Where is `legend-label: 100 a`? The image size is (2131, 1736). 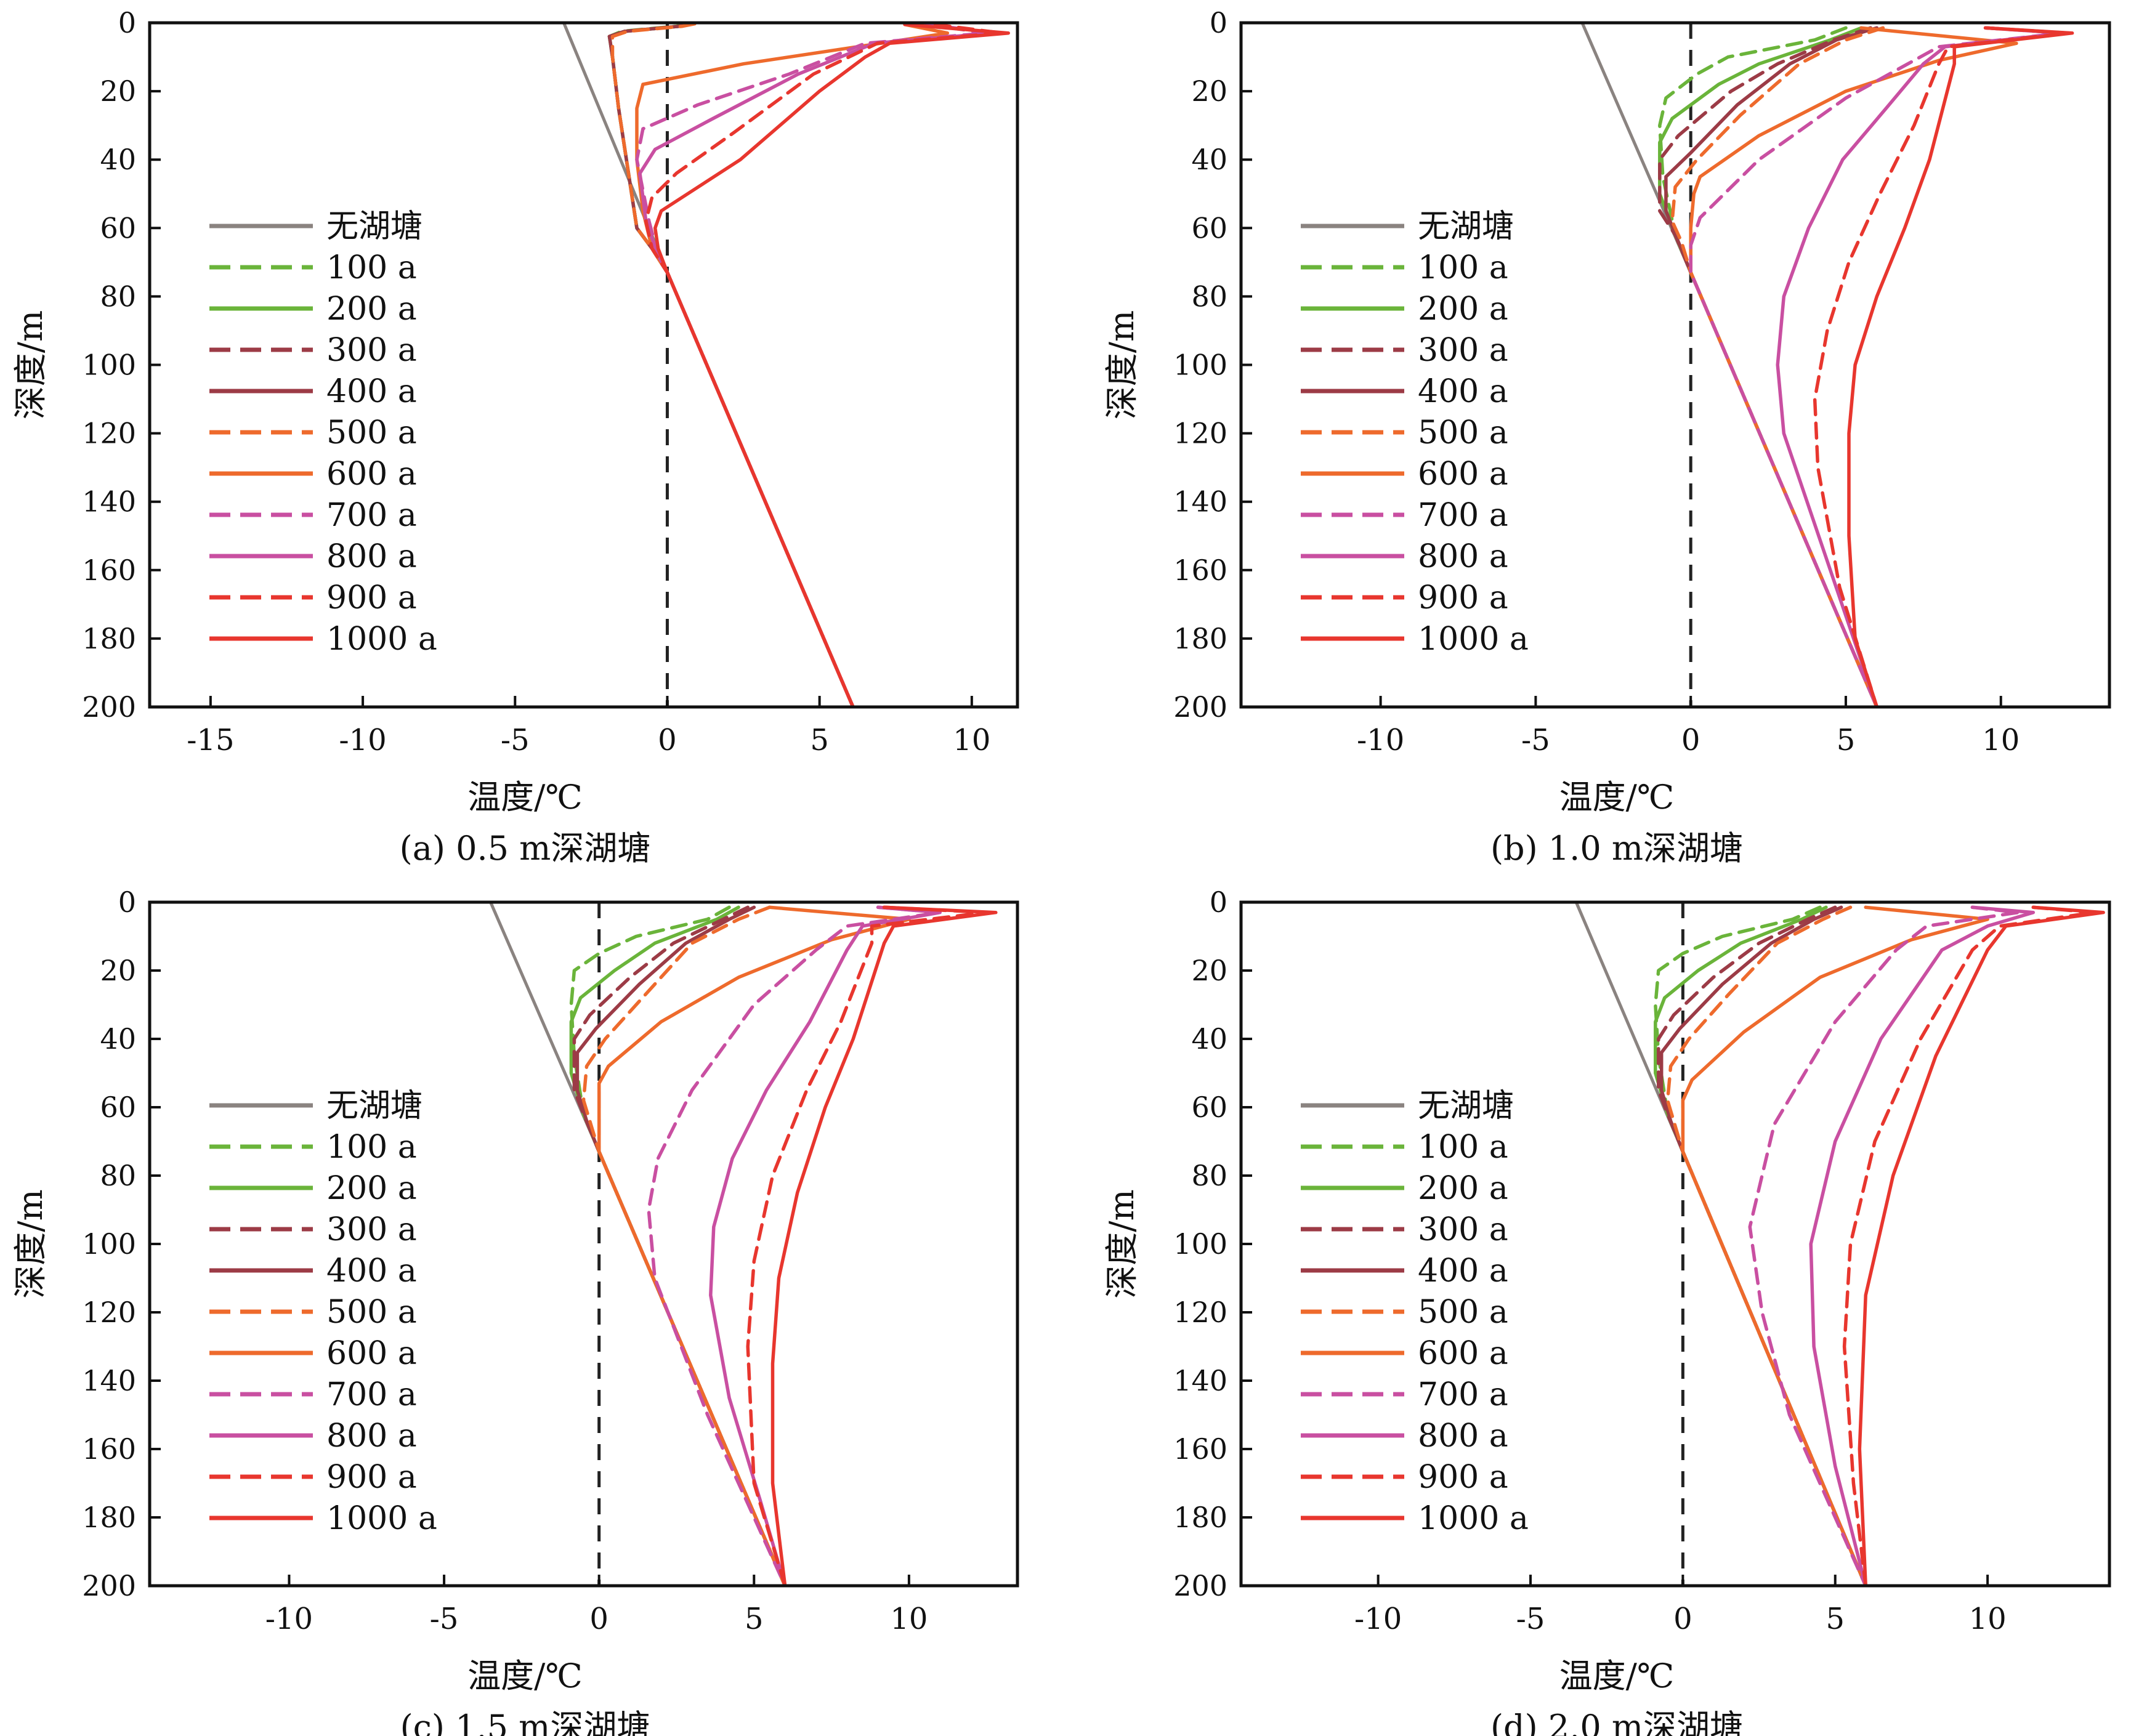 legend-label: 100 a is located at coordinates (371, 1147).